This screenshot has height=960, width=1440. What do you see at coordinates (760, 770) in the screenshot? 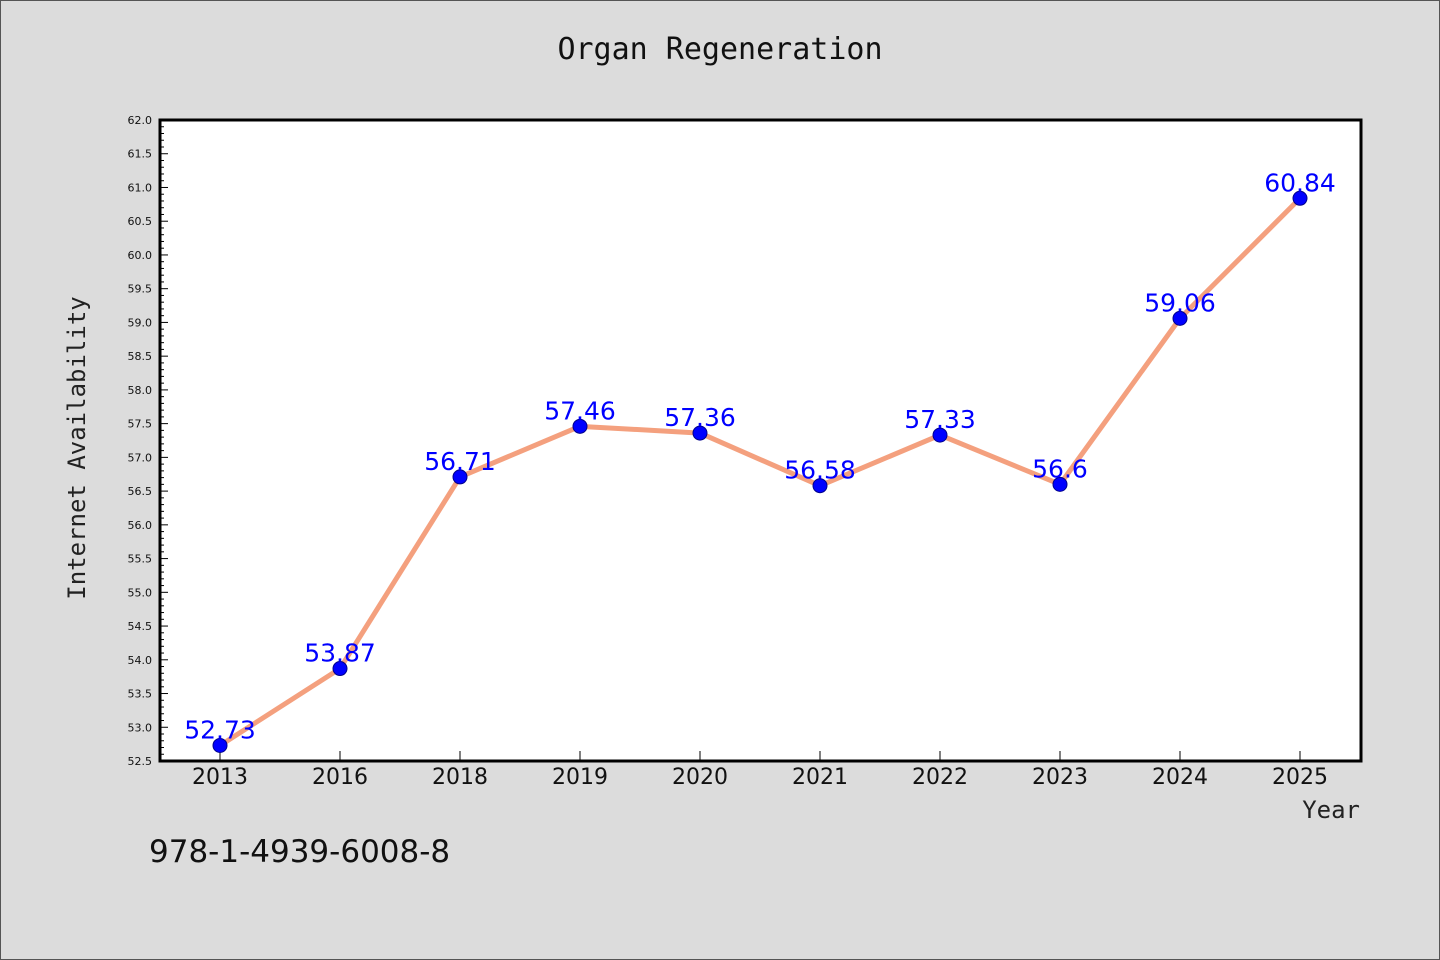
I see `x-axis: 2013 2016 2018 2019 2020 2021 2022 2023 2024 2025` at bounding box center [760, 770].